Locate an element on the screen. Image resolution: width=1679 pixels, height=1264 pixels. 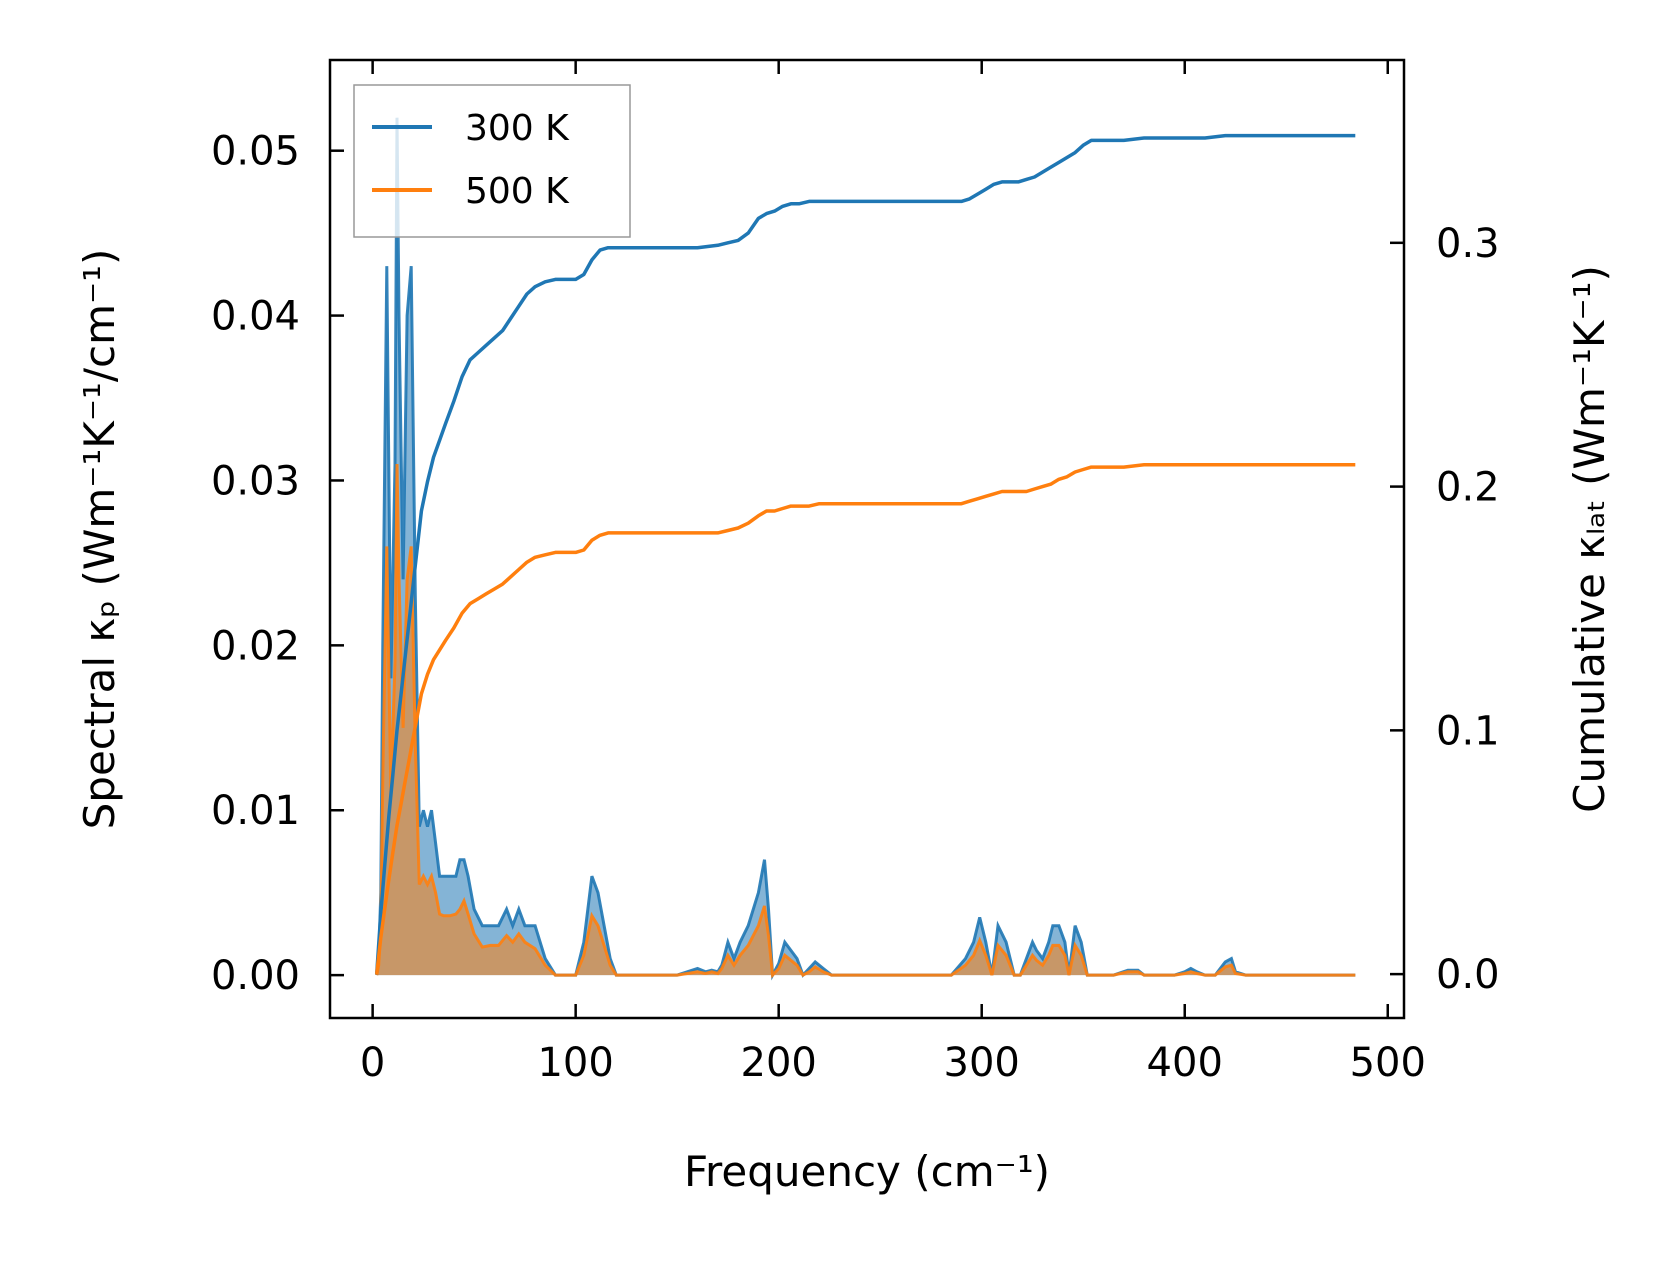
x-tick-label: 300 is located at coordinates (982, 1063).